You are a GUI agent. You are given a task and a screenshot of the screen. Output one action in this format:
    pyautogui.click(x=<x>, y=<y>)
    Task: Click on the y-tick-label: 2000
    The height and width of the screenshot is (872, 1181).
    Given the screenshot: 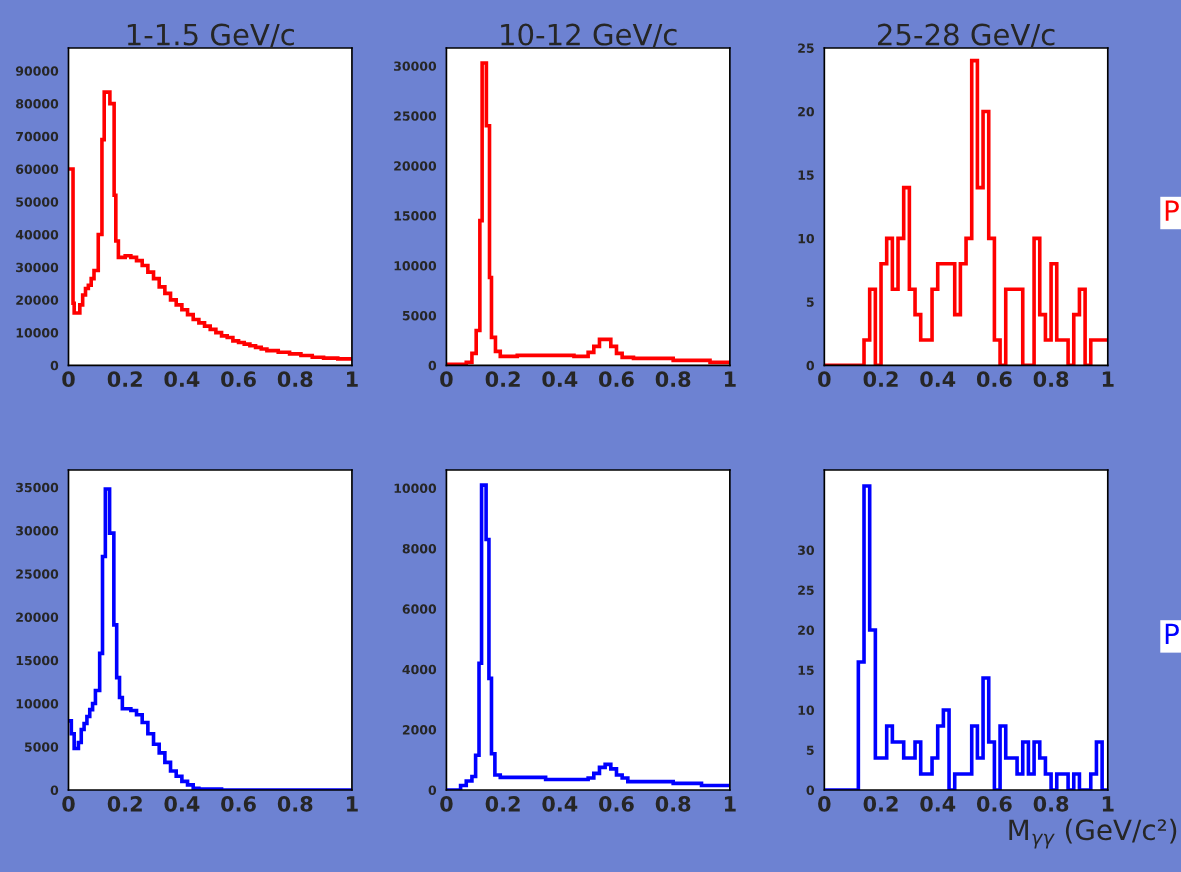 What is the action you would take?
    pyautogui.click(x=419, y=730)
    